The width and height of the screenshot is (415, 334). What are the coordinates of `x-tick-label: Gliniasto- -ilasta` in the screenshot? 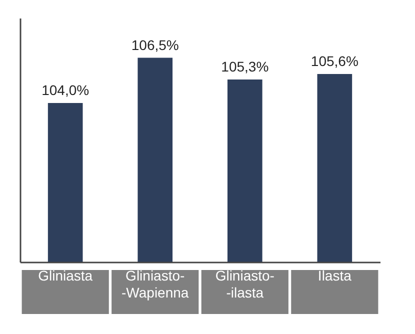 It's located at (245, 284).